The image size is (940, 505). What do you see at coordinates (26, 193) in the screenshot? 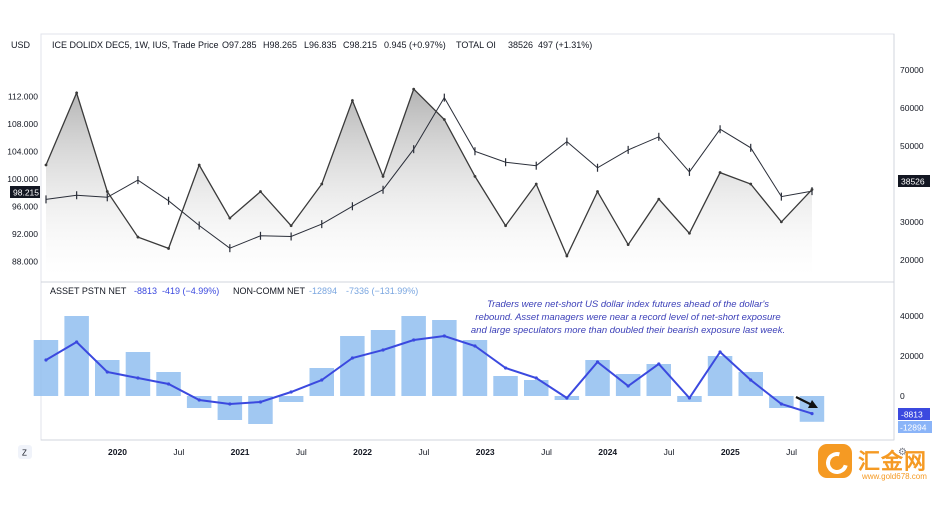
I see `last-price-tag-text: 98.215` at bounding box center [26, 193].